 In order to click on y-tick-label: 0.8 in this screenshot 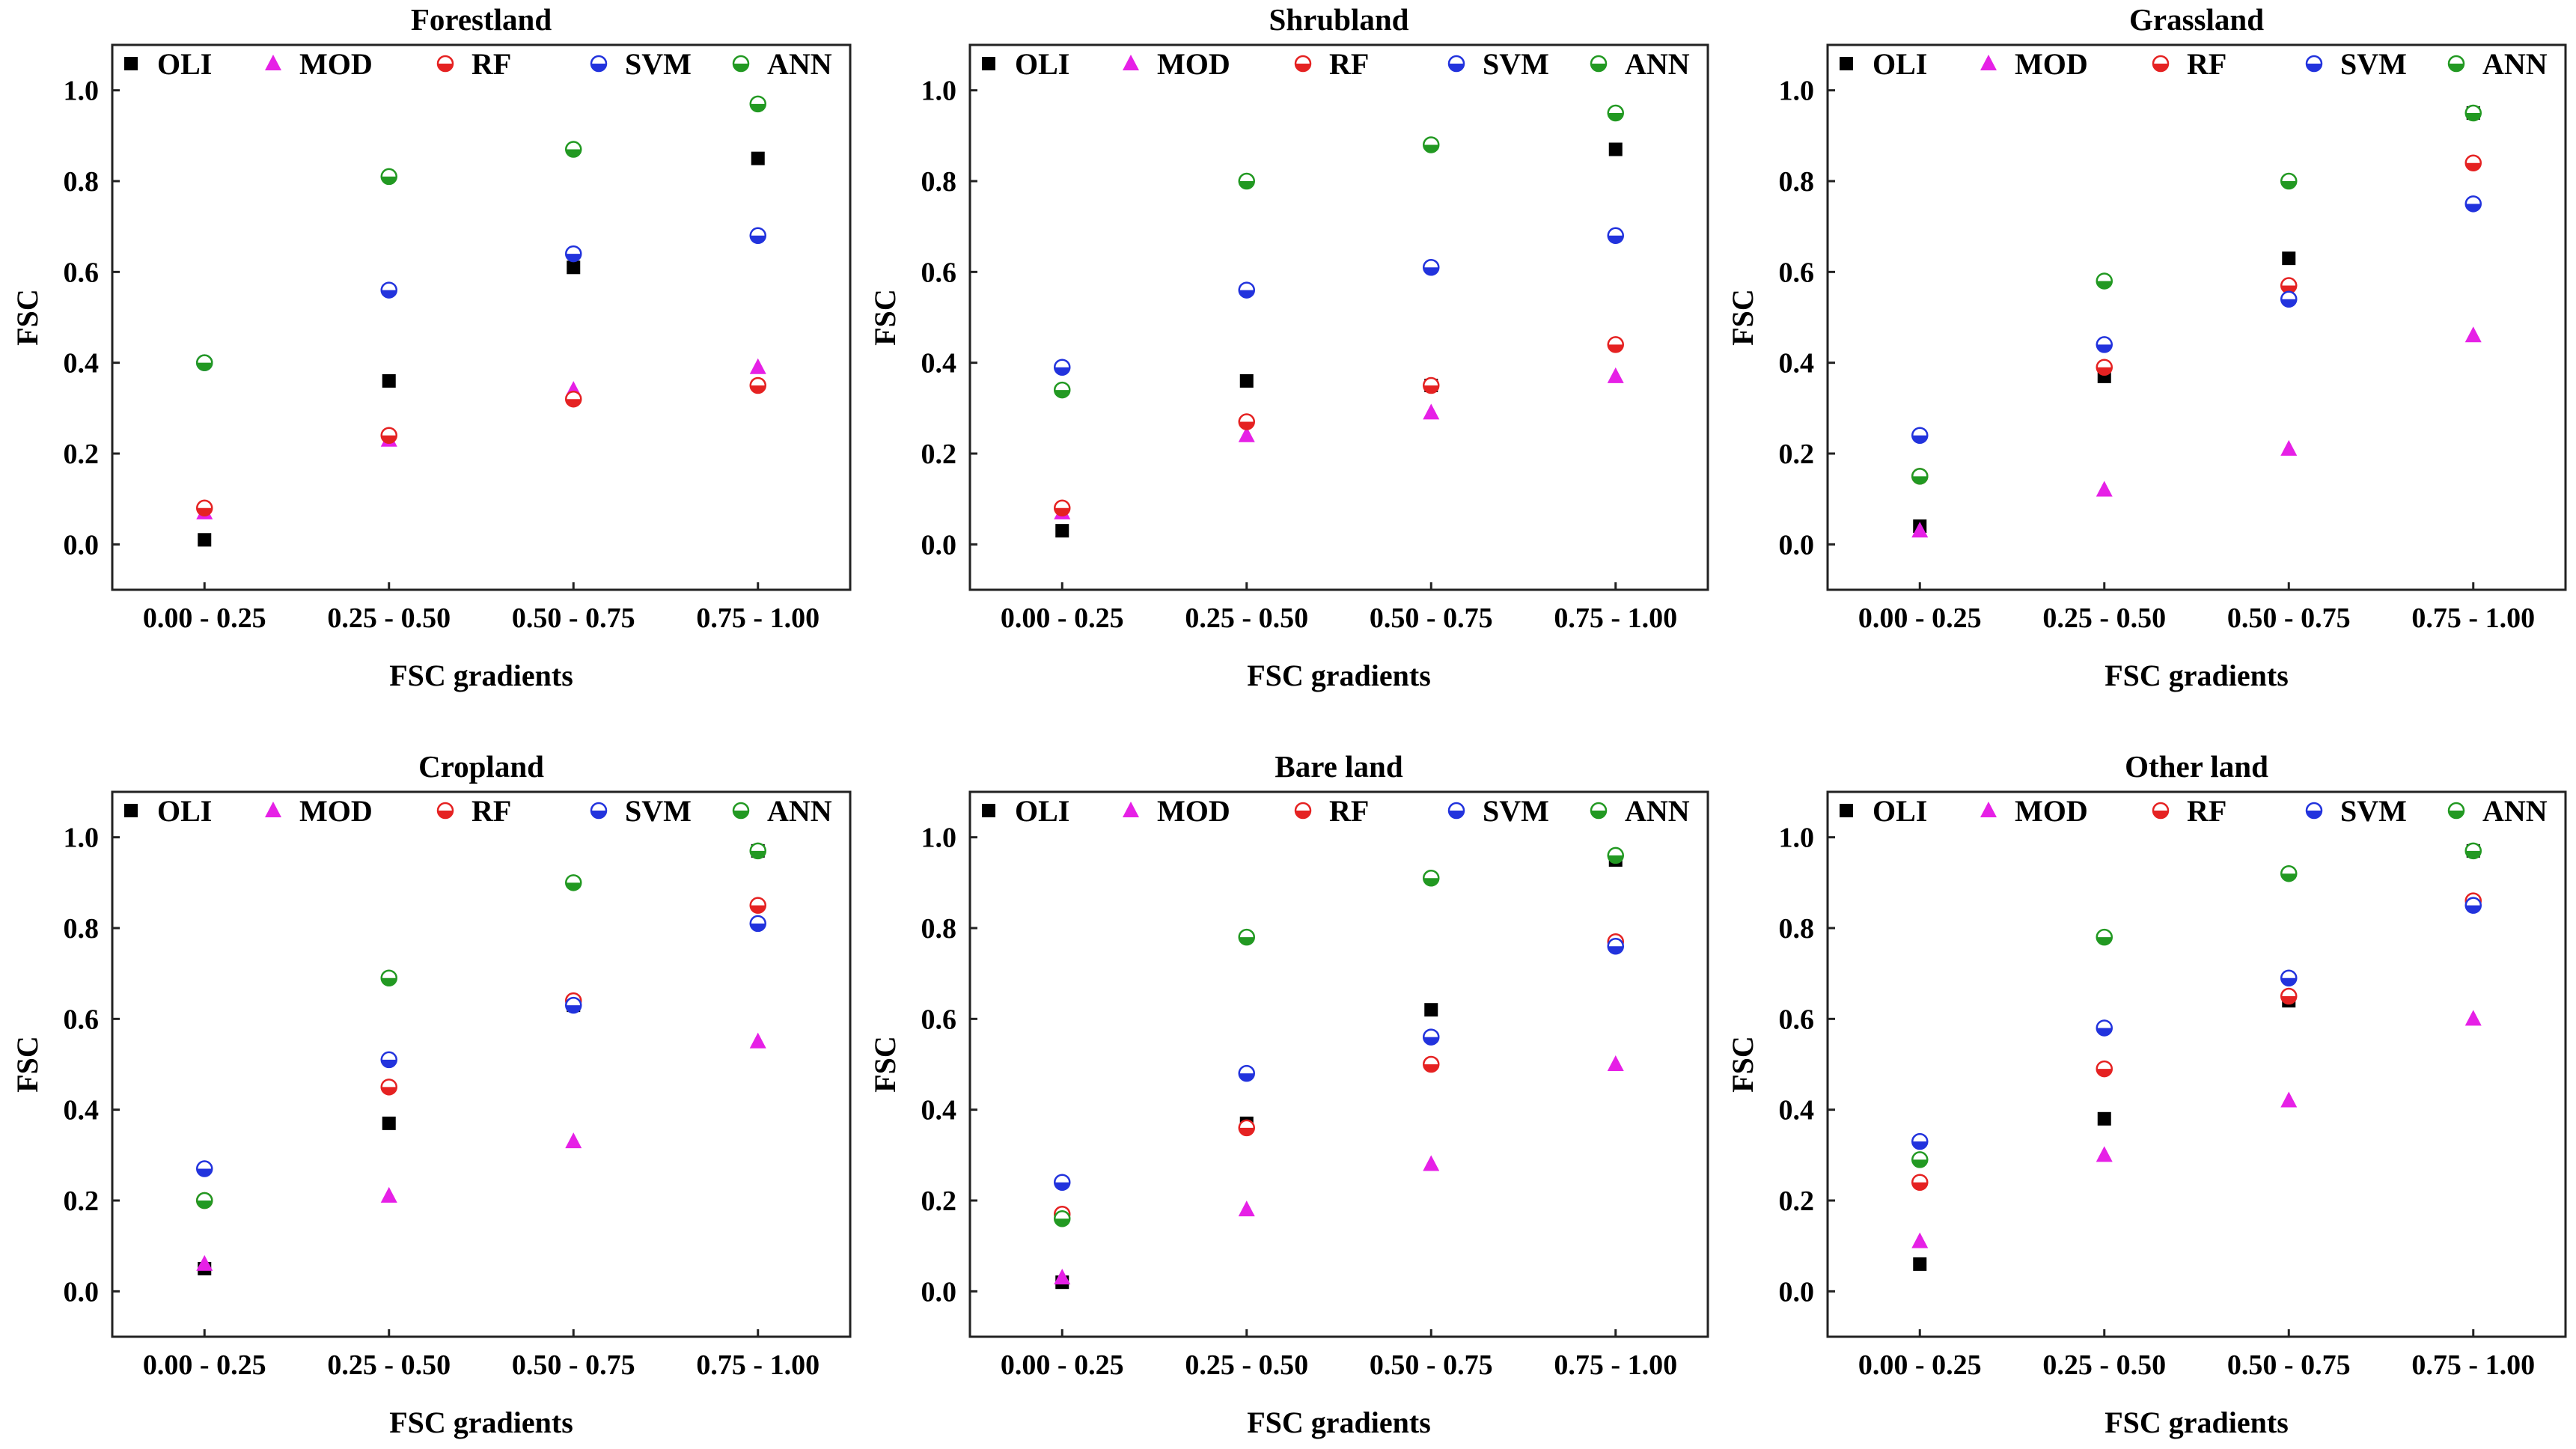, I will do `click(82, 182)`.